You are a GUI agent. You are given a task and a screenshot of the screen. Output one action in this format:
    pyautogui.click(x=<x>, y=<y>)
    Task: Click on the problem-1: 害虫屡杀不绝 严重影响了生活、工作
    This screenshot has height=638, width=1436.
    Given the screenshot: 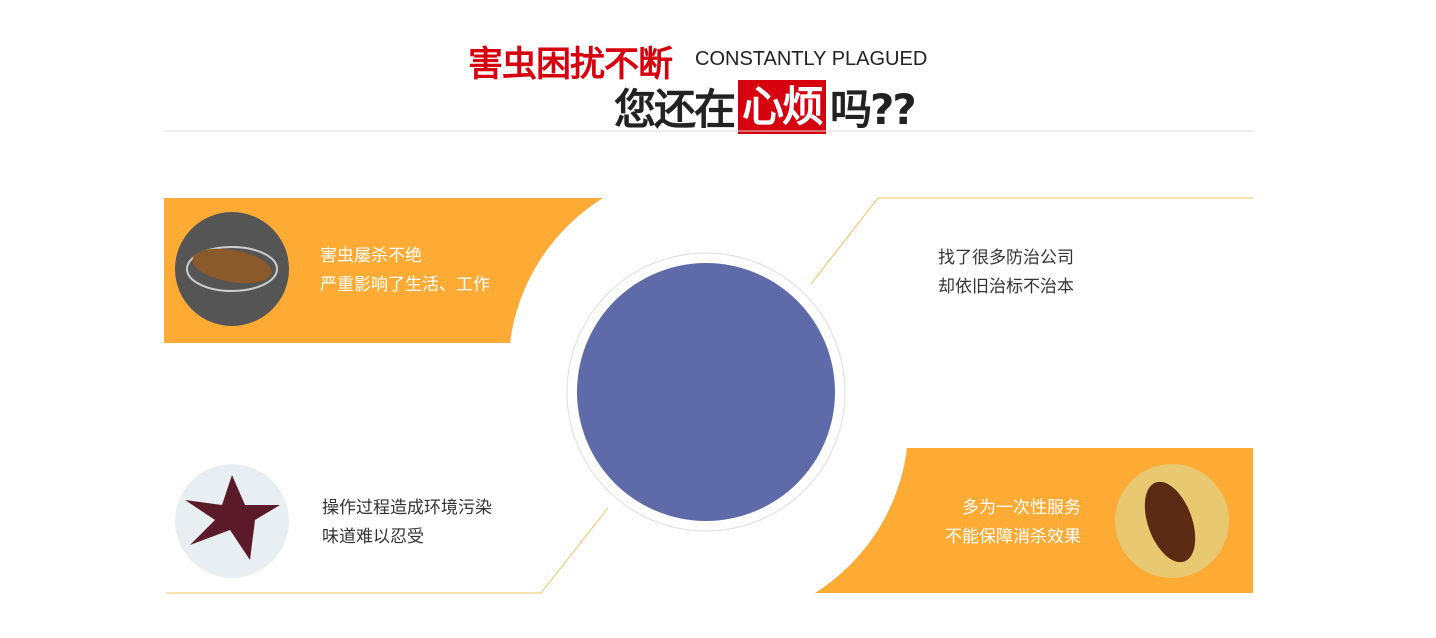 What is the action you would take?
    pyautogui.click(x=405, y=271)
    